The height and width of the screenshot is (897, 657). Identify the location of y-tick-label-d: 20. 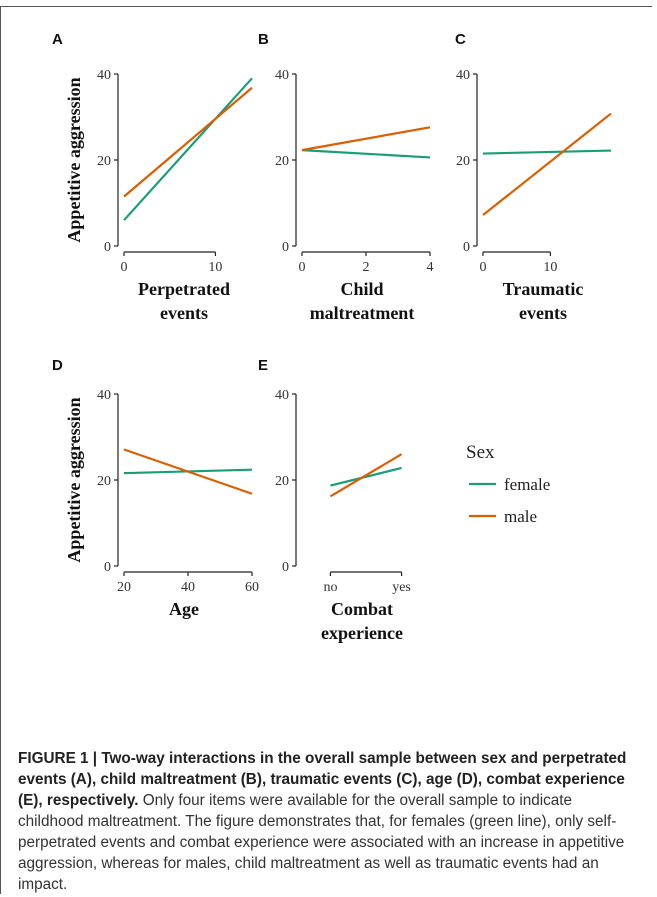
(104, 481).